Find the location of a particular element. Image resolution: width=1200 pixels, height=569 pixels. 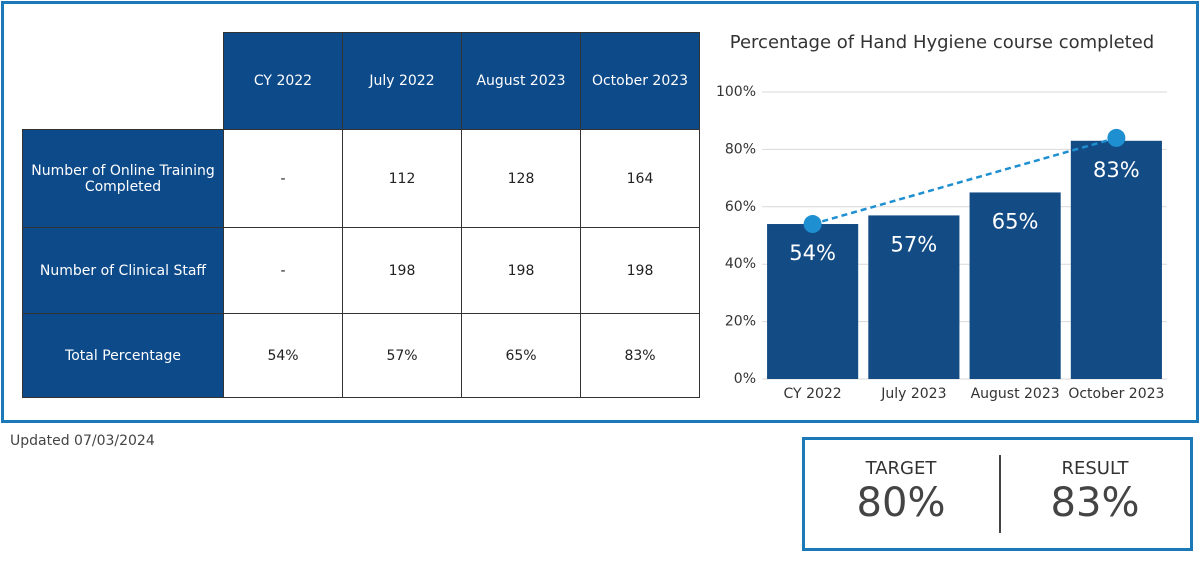

divider is located at coordinates (1000, 494).